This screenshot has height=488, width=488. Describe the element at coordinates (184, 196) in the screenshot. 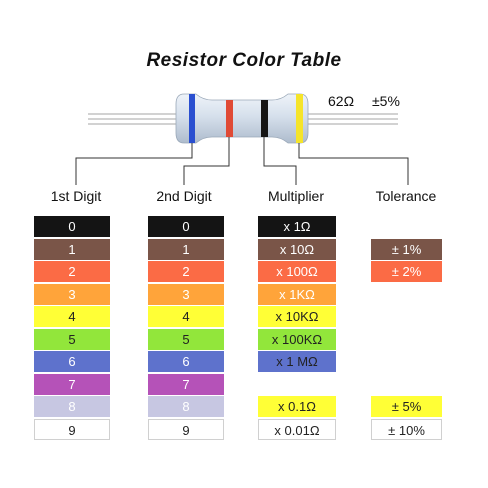

I see `header-2nd-digit: 2nd Digit` at that location.